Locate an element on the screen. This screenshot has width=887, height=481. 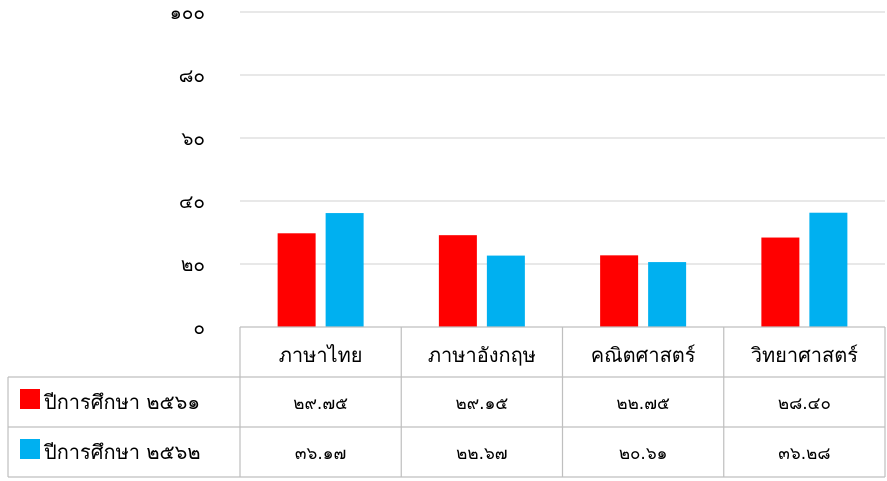
data-label: ๒๘.๔๐ is located at coordinates (804, 404).